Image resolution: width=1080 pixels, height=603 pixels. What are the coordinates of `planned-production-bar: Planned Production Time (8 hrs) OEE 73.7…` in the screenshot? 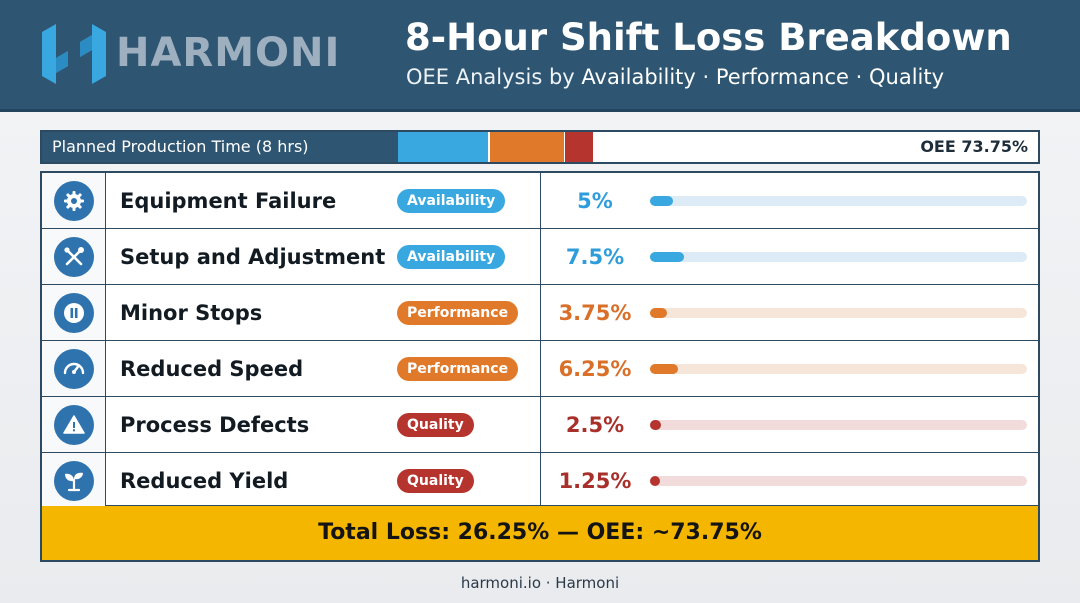 It's located at (540, 147).